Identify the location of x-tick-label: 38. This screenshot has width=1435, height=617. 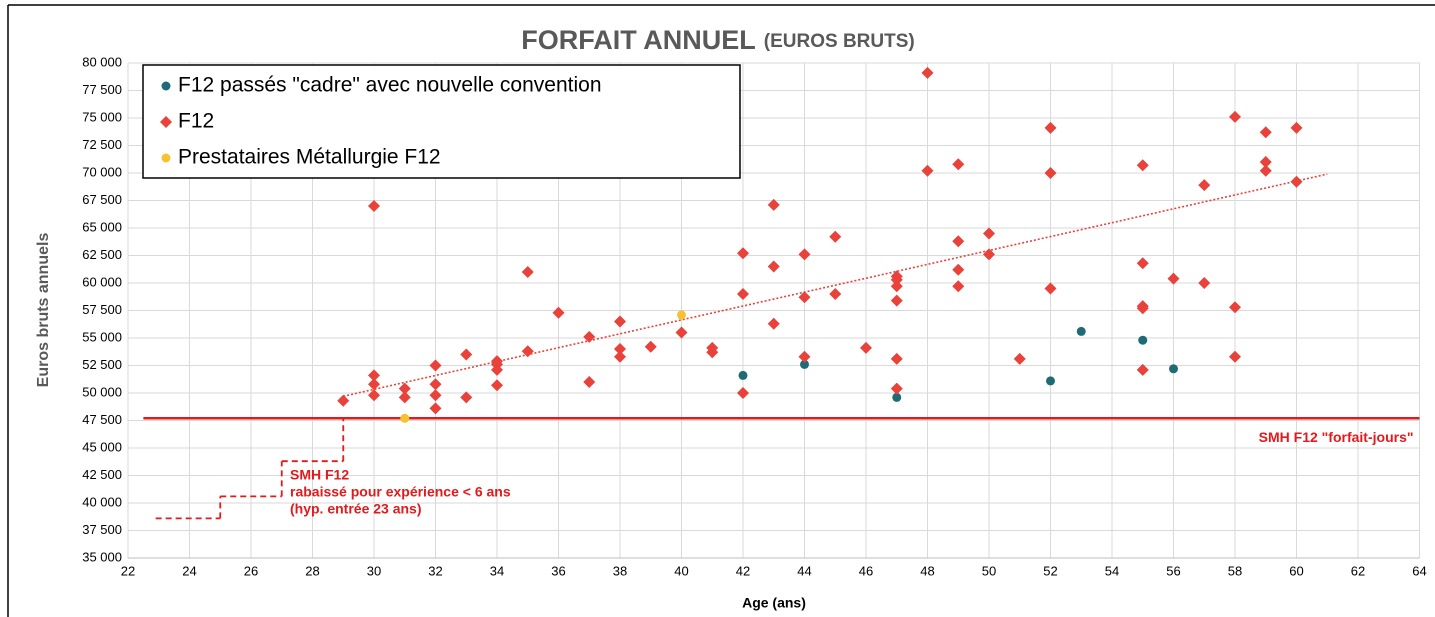
(620, 570).